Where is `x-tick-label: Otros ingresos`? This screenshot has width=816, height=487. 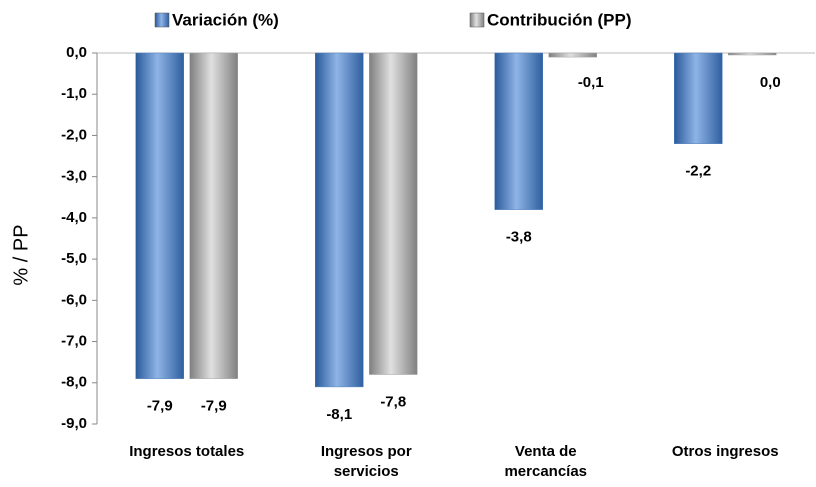 x-tick-label: Otros ingresos is located at coordinates (725, 451).